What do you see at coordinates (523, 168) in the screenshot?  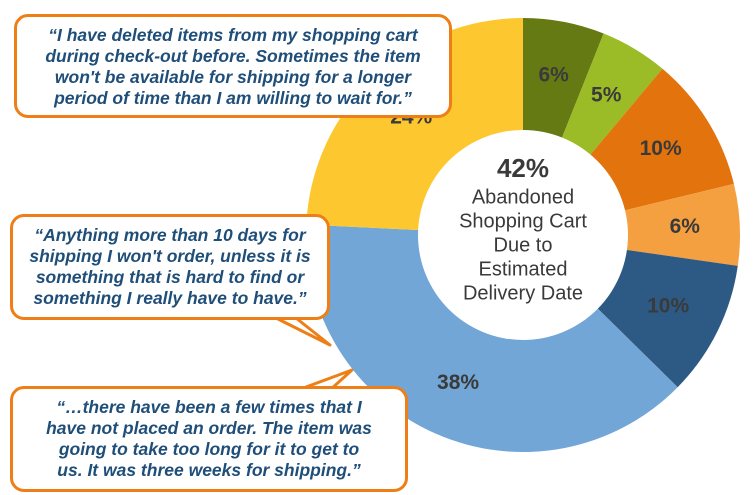 I see `center-percent: 42%` at bounding box center [523, 168].